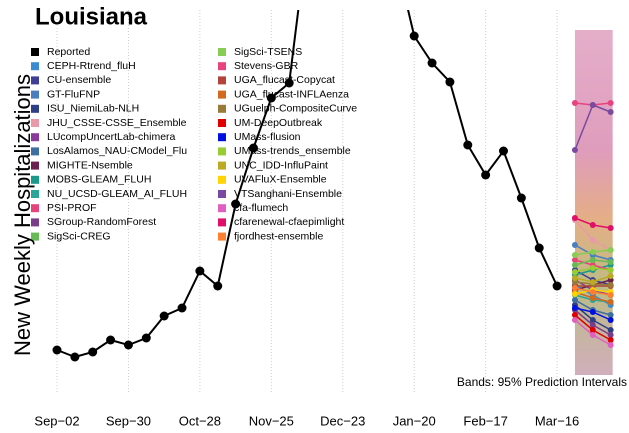  I want to click on legend-label: CEPH-Rtrend_fluH, so click(91, 66).